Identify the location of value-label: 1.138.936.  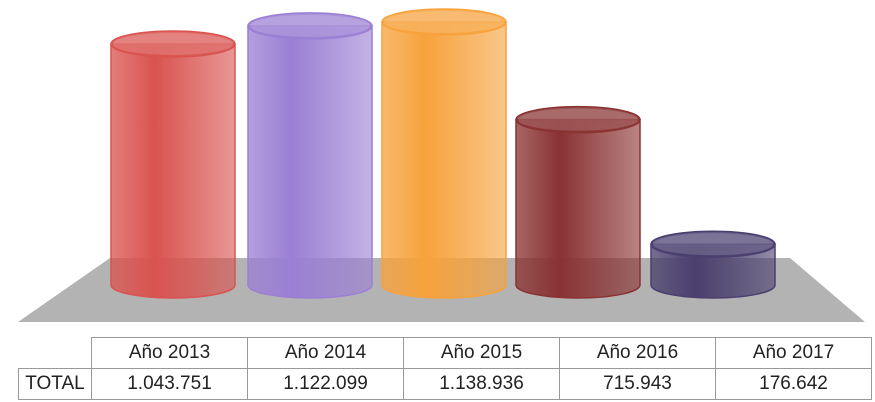
(481, 384).